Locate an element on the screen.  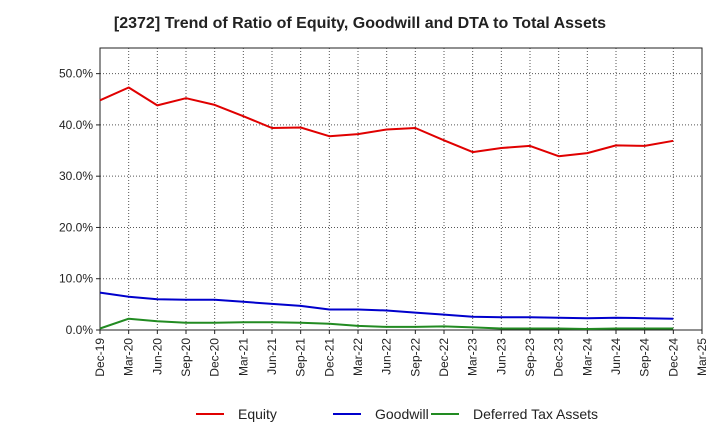
legend-label-equity: Equity is located at coordinates (257, 414).